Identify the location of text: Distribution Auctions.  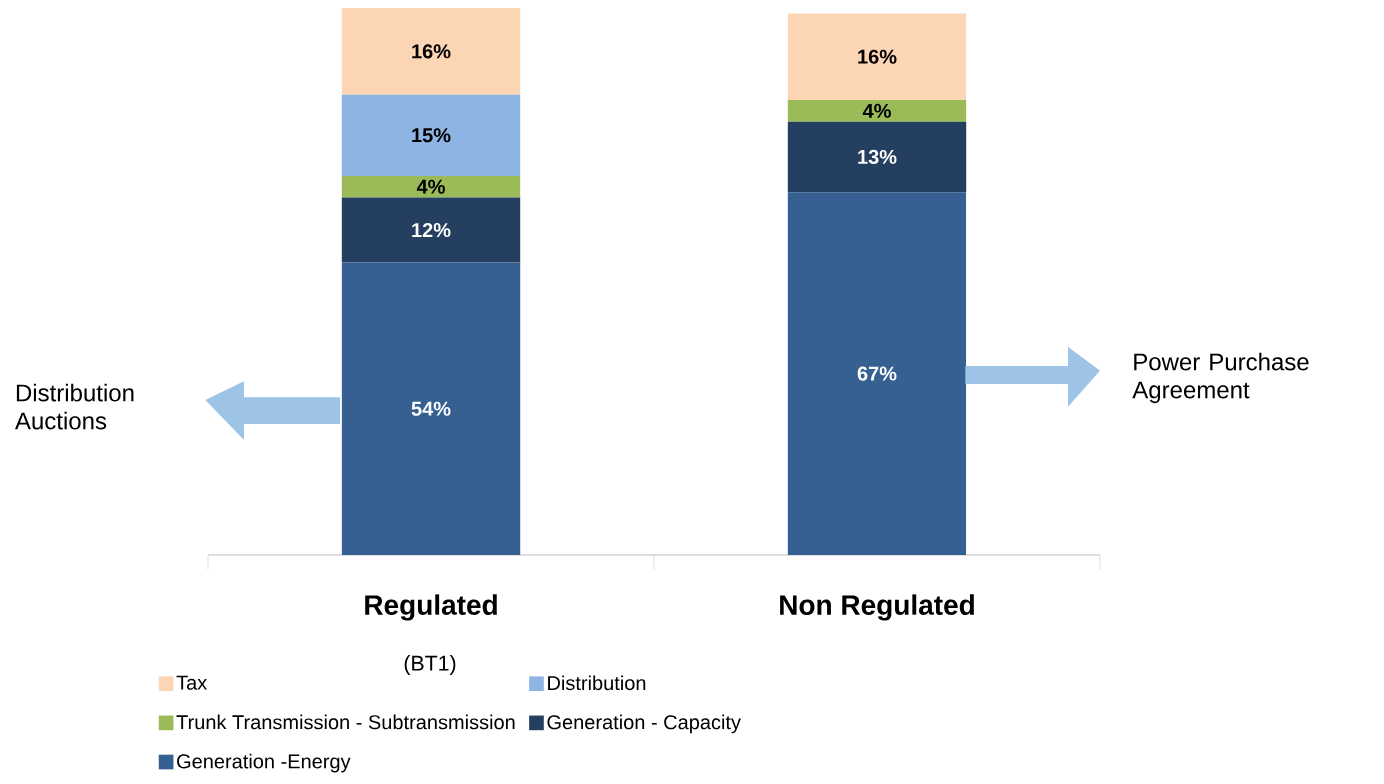
(74, 406).